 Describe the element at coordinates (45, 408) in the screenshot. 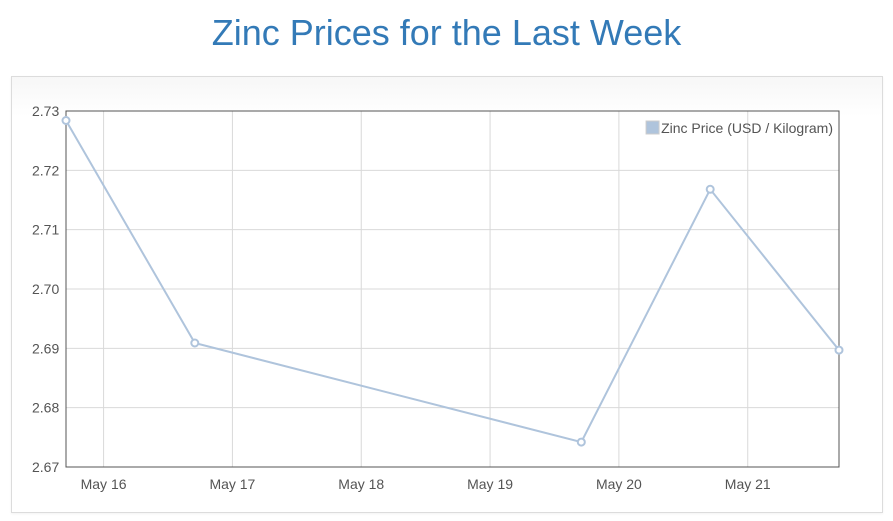

I see `y-tick-label: 2.68` at that location.